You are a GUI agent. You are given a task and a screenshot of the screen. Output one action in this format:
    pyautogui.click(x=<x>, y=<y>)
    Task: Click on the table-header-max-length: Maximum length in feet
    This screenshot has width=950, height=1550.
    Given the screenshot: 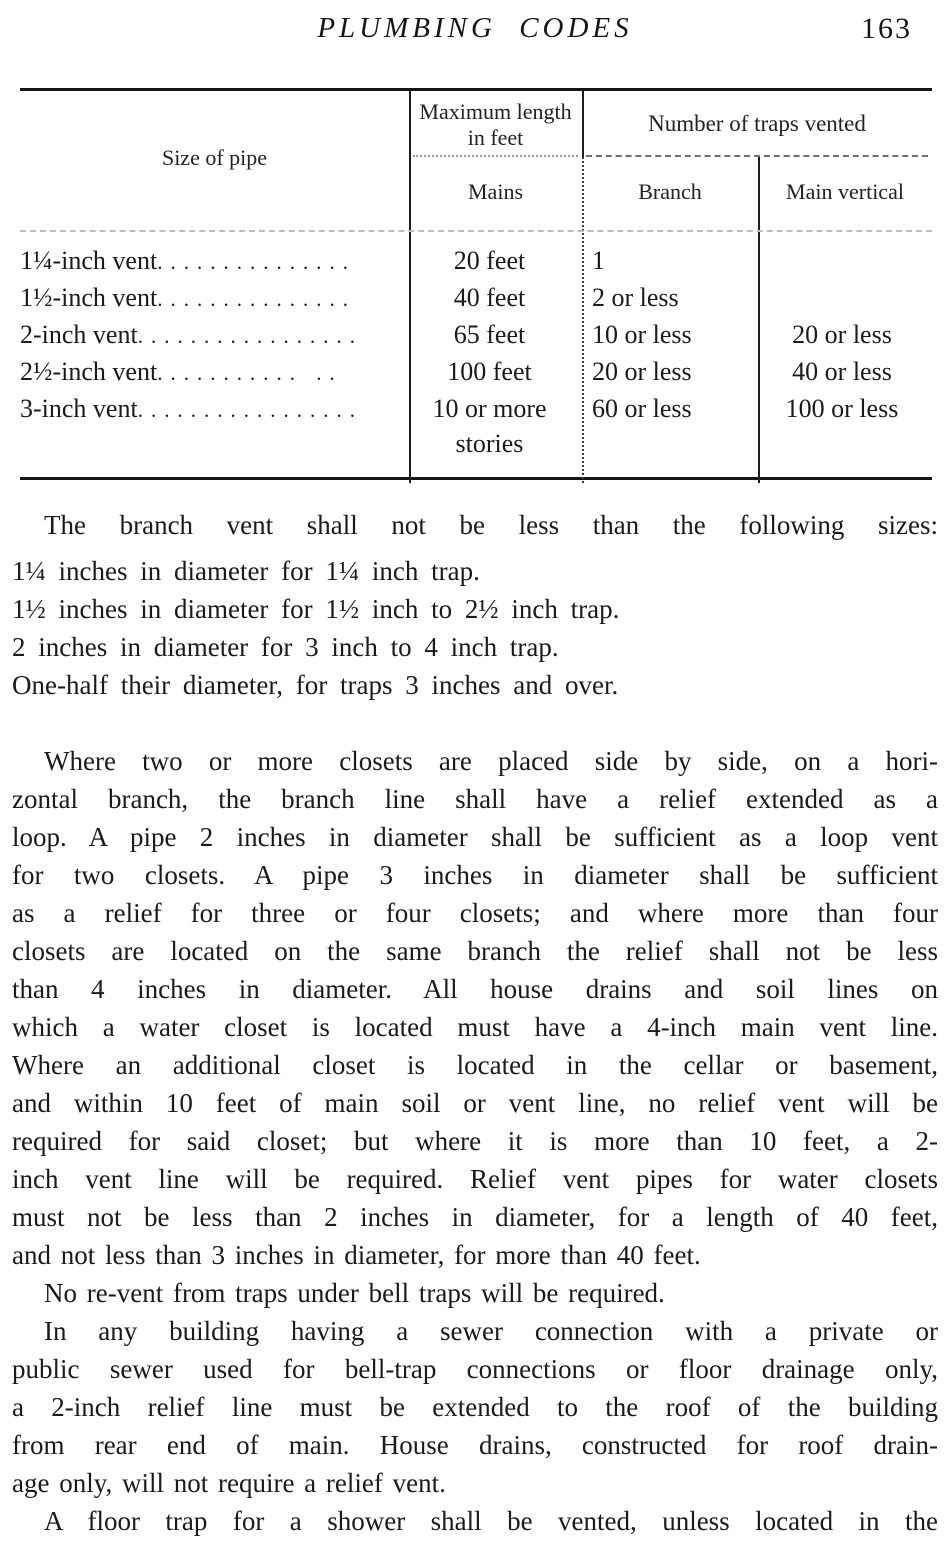 What is the action you would take?
    pyautogui.click(x=495, y=124)
    